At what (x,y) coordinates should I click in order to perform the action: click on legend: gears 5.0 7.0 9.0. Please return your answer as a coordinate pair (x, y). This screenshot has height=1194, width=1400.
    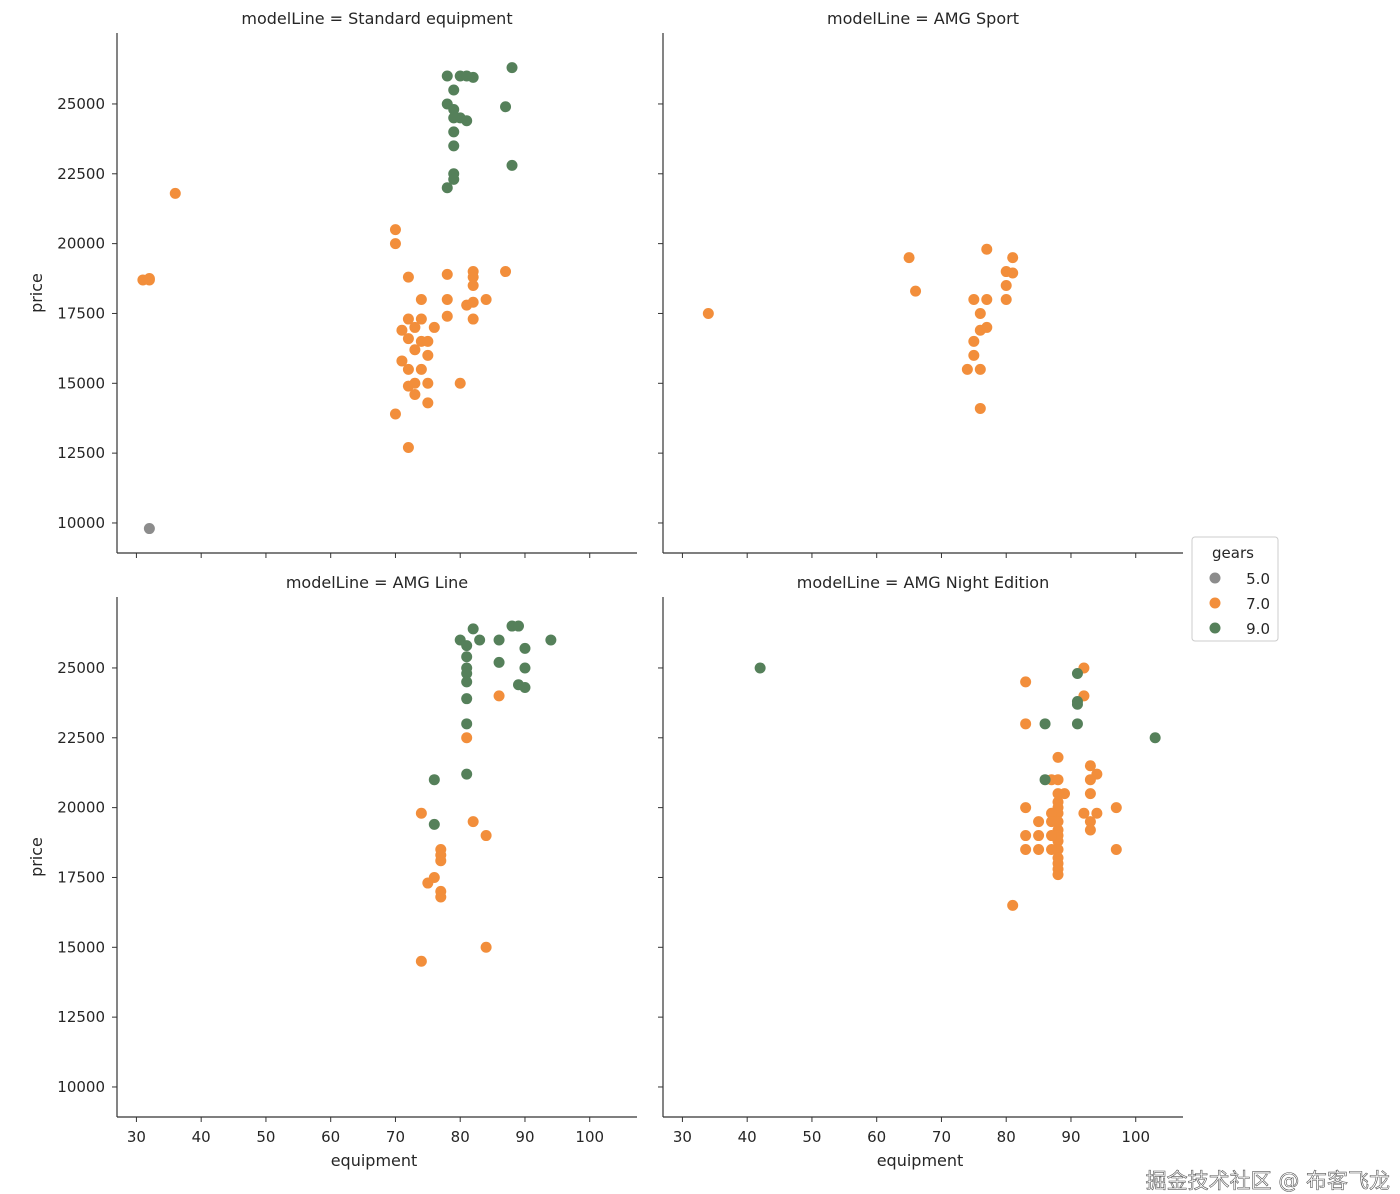
    Looking at the image, I should click on (1235, 589).